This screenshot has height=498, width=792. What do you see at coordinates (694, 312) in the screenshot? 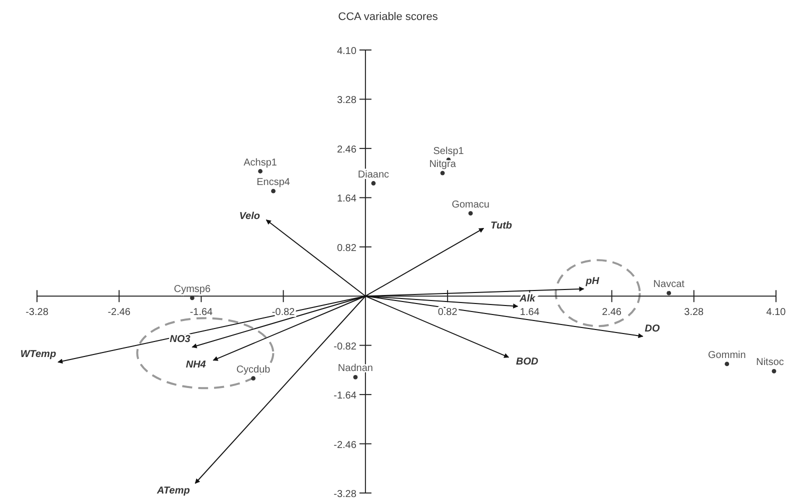
I see `x-tick-label: 3.28` at bounding box center [694, 312].